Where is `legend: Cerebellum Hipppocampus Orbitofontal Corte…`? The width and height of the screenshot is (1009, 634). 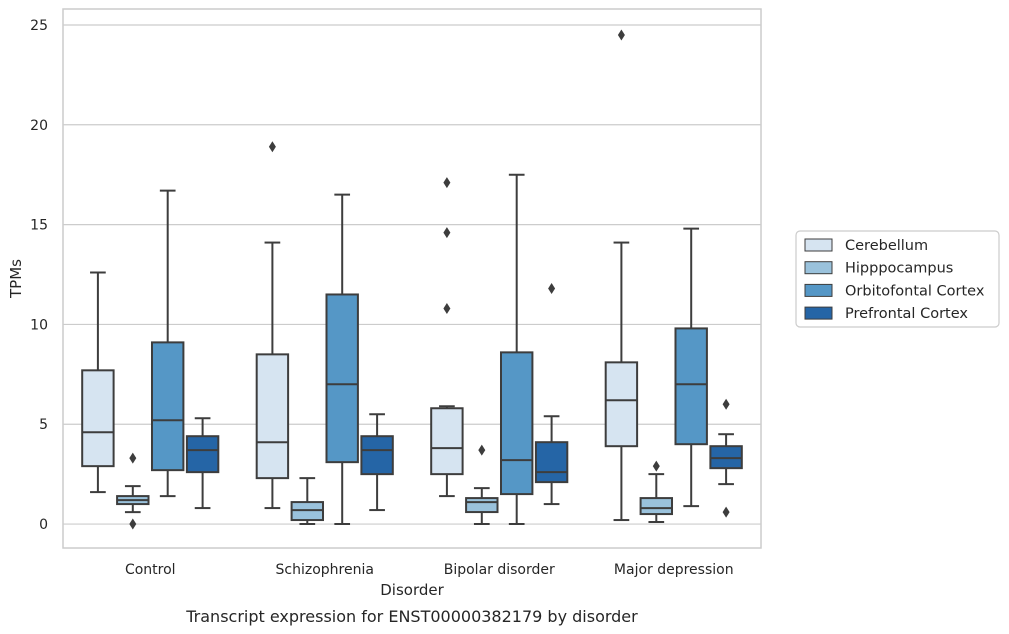
legend: Cerebellum Hipppocampus Orbitofontal Corte… is located at coordinates (897, 279).